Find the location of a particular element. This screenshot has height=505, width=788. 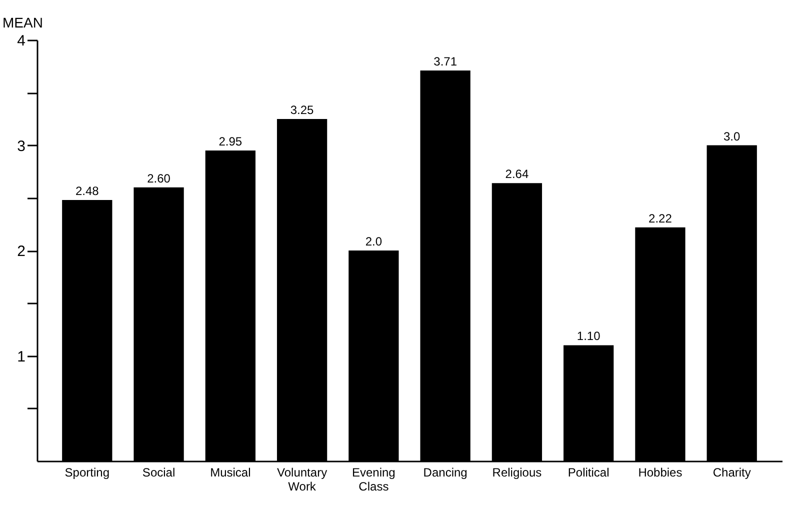

x-tick-label: Political is located at coordinates (589, 473).